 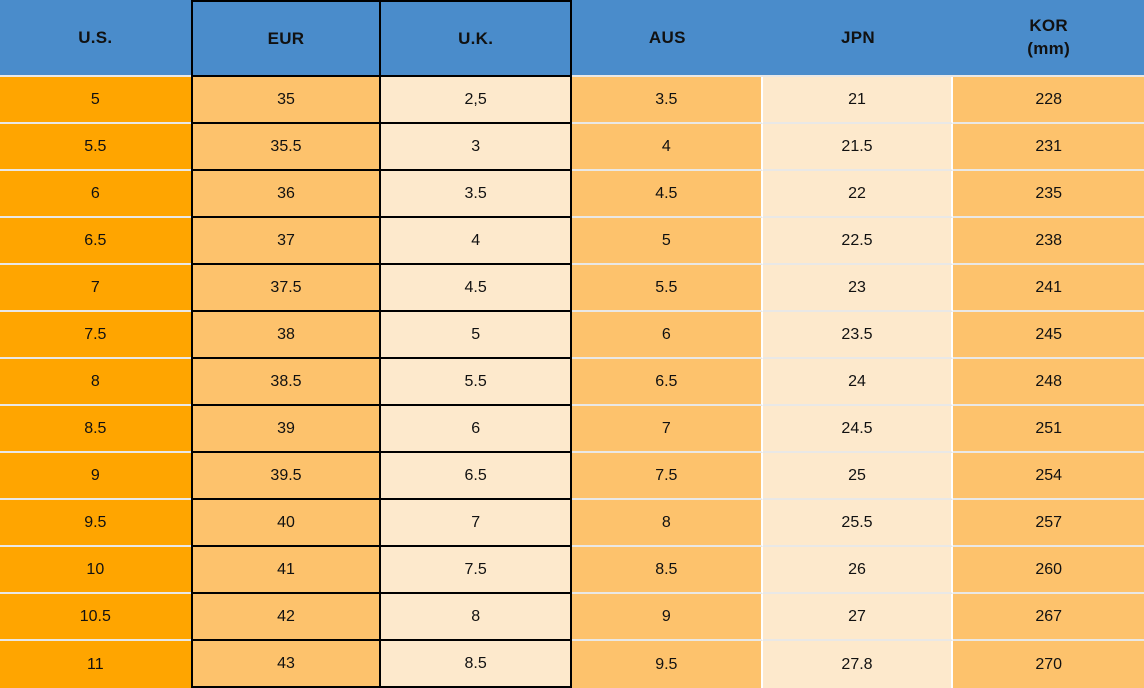 I want to click on cell-uk: 7, so click(x=476, y=523).